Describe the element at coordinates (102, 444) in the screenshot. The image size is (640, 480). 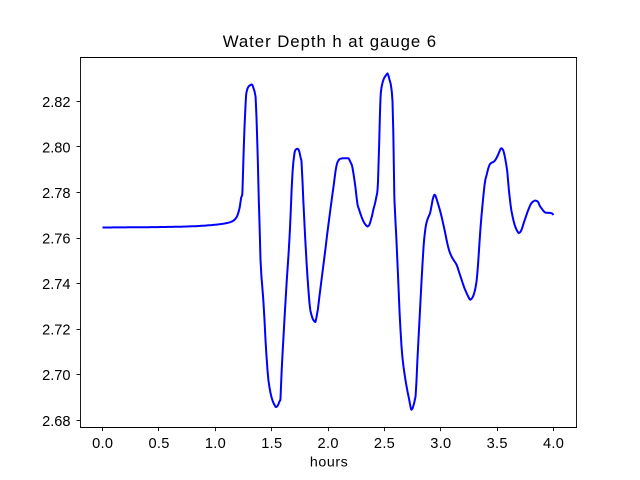
I see `svg-text: 0.0` at that location.